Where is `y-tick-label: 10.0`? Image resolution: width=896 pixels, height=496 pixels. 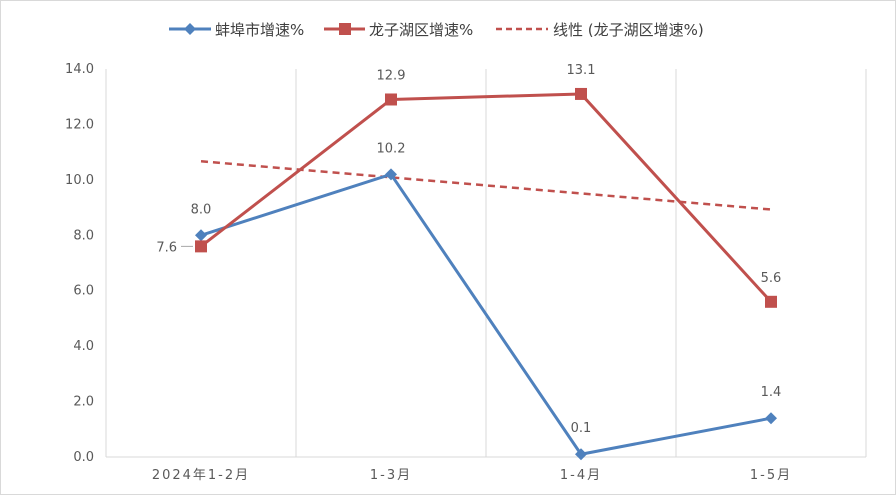
y-tick-label: 10.0 is located at coordinates (79, 180).